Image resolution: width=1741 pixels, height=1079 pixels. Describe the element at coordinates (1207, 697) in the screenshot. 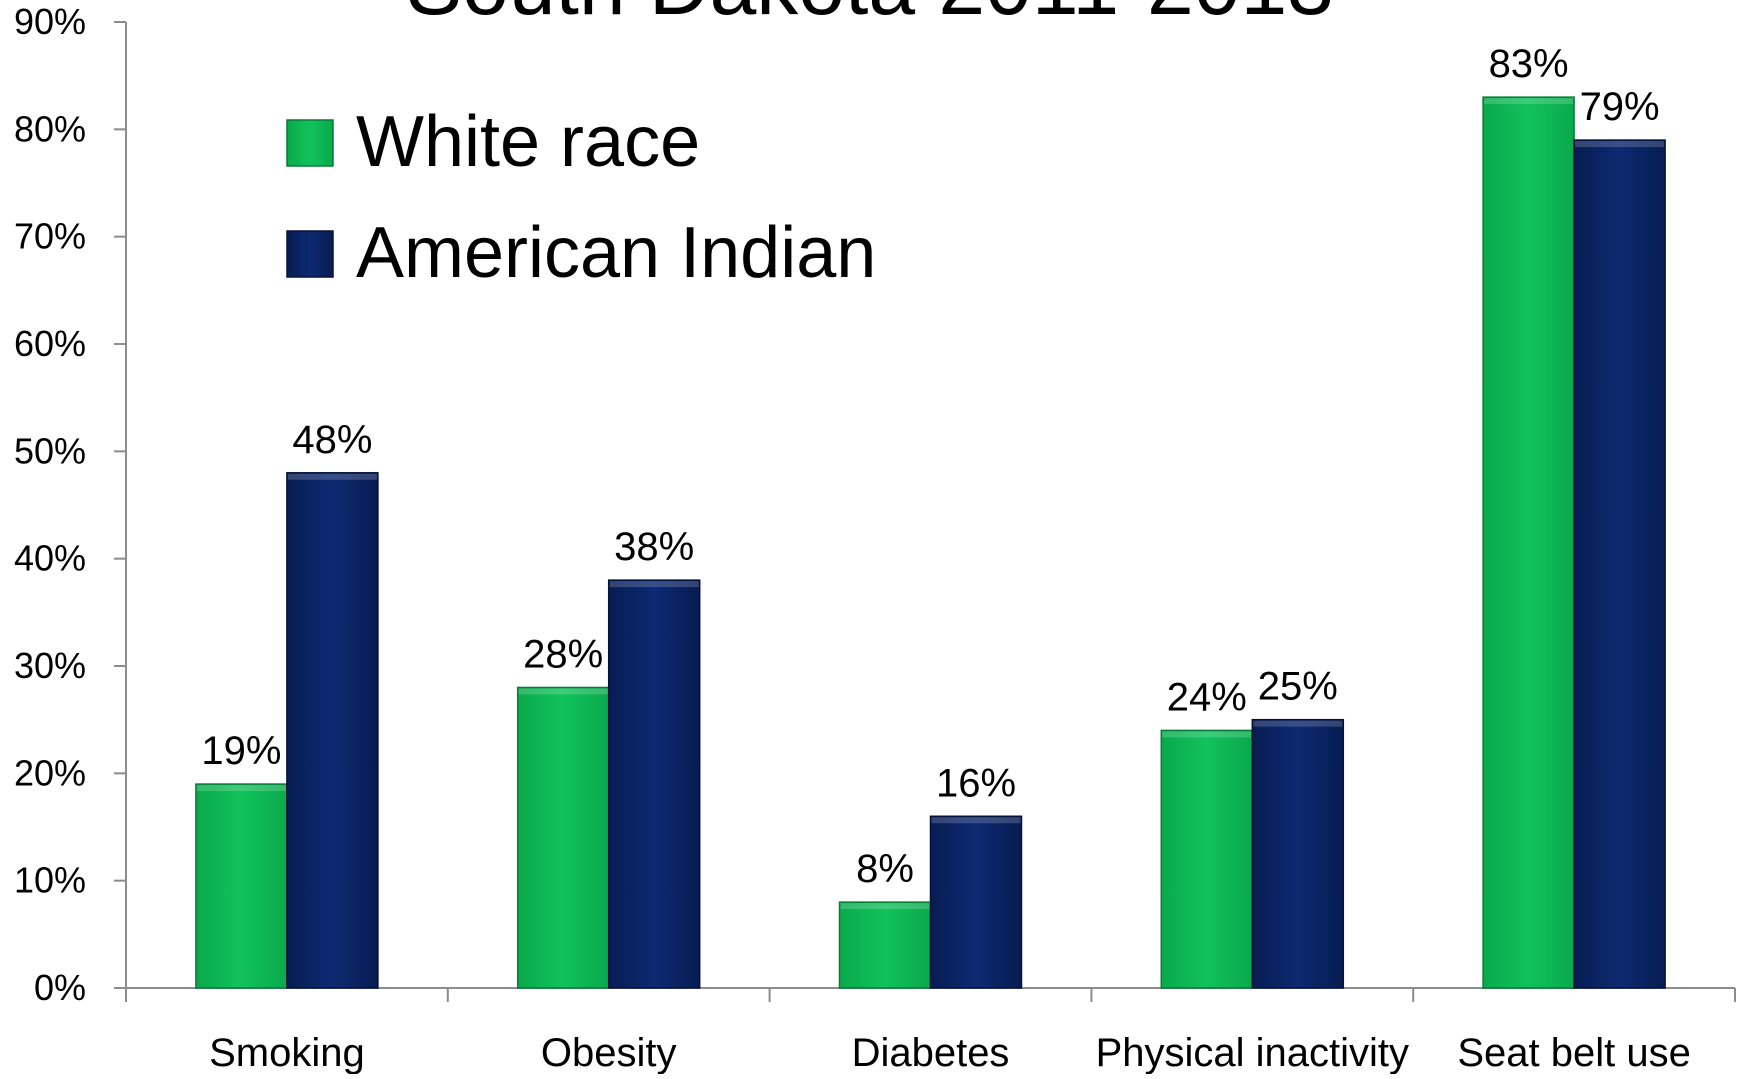

I see `data-label-white-race-physical-inactivity: 24%` at that location.